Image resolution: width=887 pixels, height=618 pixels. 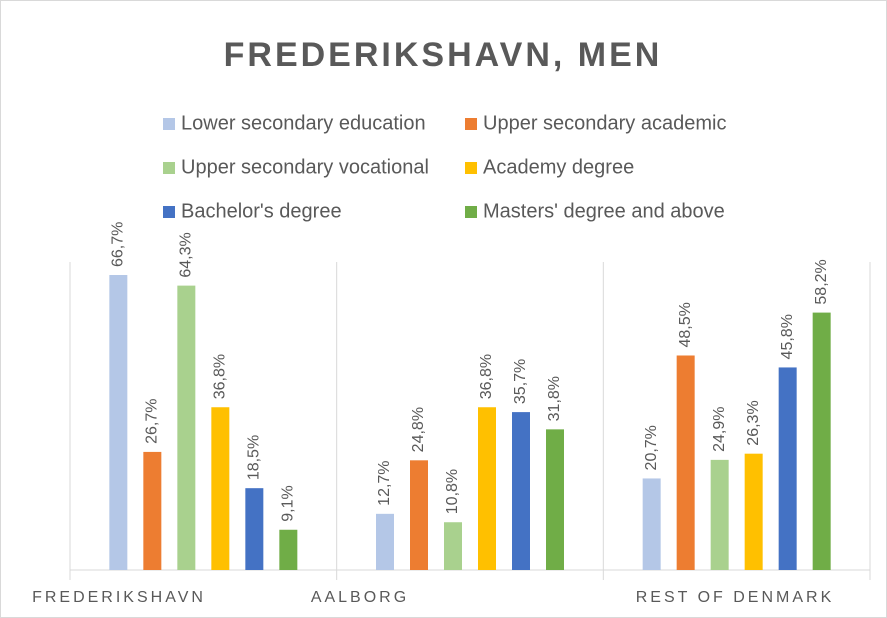 I want to click on data-label: 18,5%, so click(x=254, y=457).